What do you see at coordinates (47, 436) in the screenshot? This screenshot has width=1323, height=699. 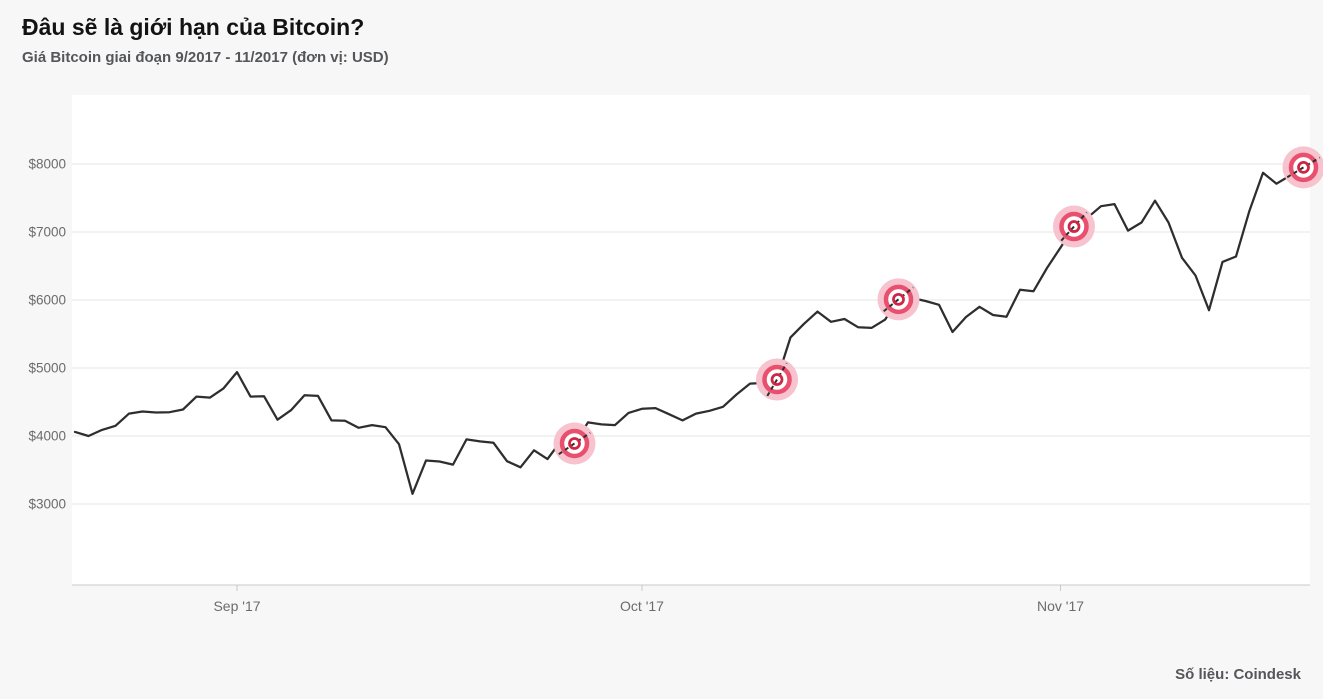 I see `y-tick-label: $4000` at bounding box center [47, 436].